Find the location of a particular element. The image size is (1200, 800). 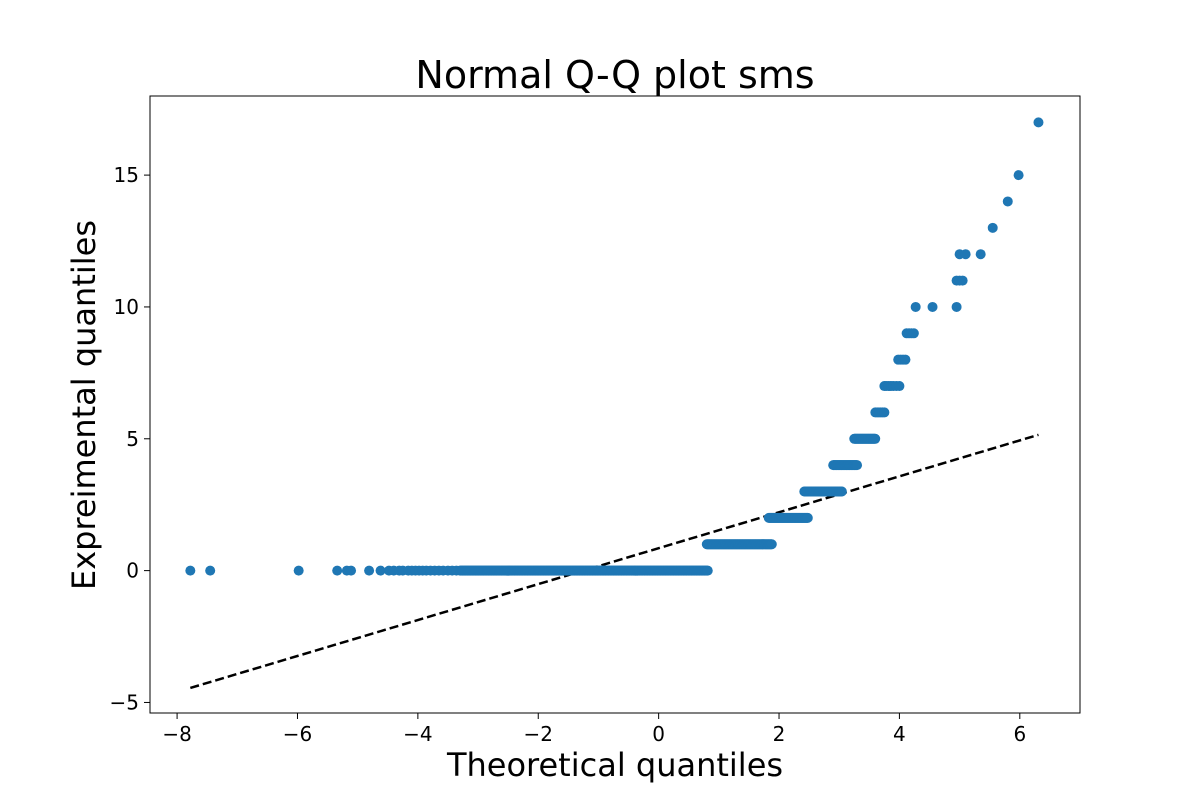

x-tick-label: −2 is located at coordinates (538, 734).